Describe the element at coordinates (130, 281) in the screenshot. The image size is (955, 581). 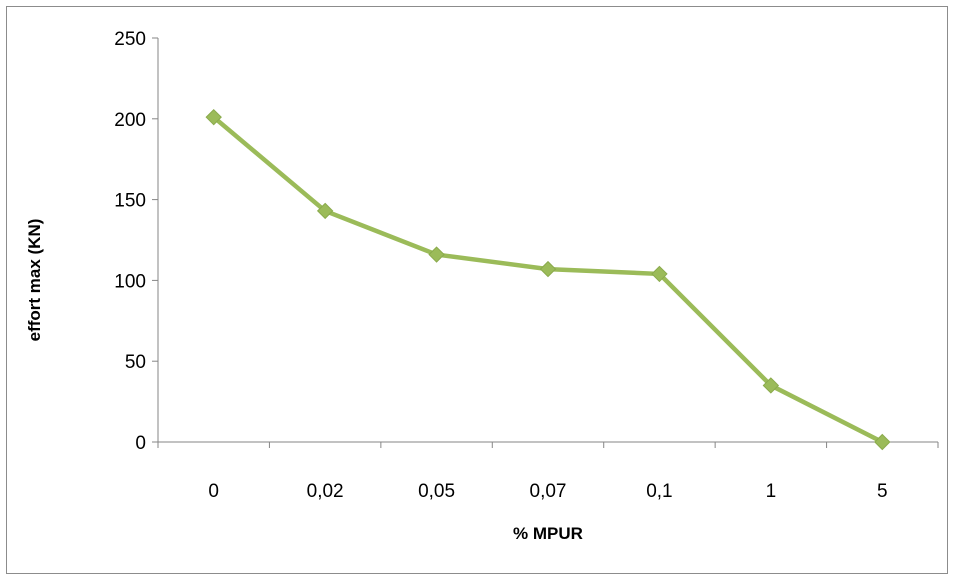
I see `y-tick-label: 100` at that location.